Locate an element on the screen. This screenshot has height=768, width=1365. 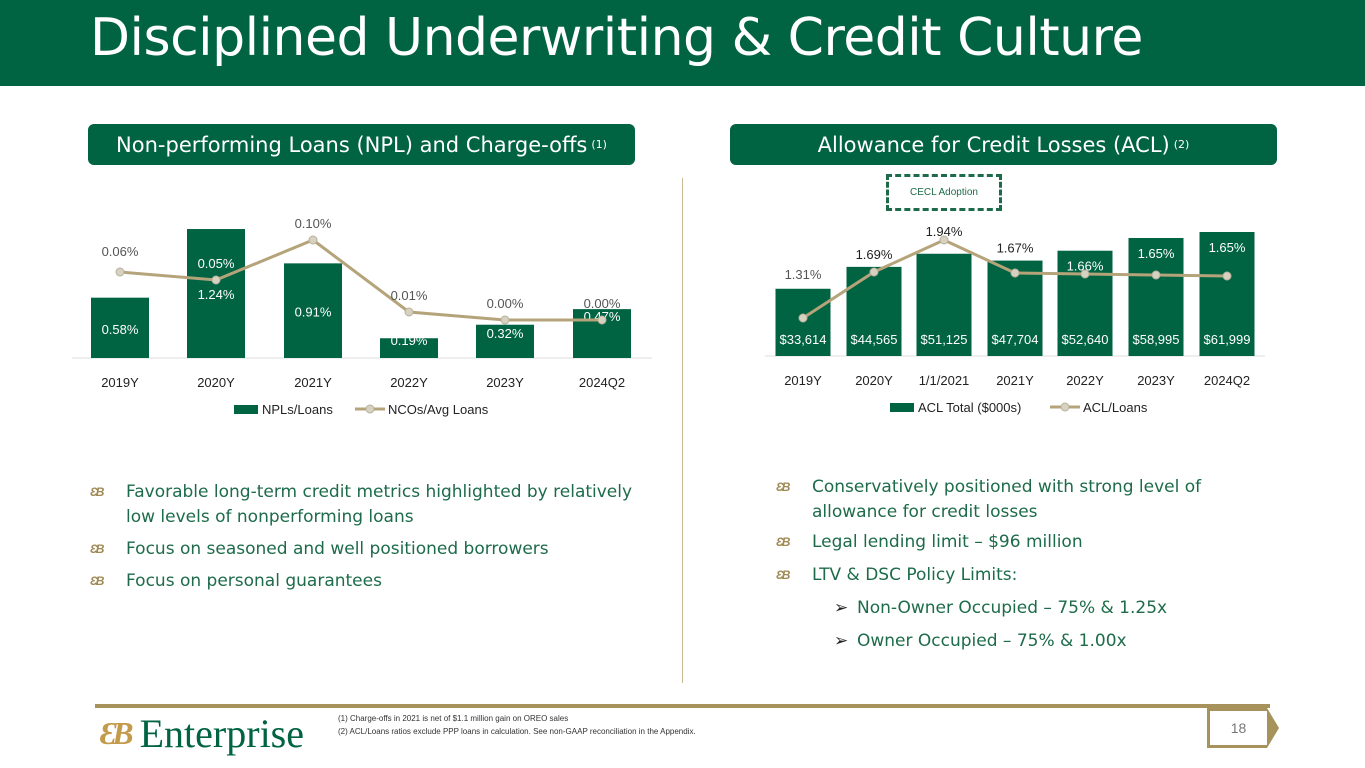
bar-label: 0.58% is located at coordinates (120, 329).